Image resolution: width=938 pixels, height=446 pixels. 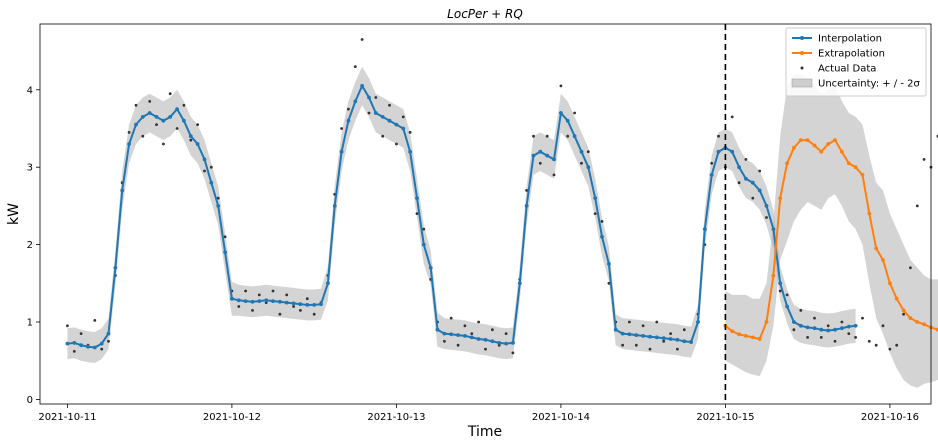 What do you see at coordinates (851, 54) in the screenshot?
I see `legend-label-extrapolation: Extrapolation` at bounding box center [851, 54].